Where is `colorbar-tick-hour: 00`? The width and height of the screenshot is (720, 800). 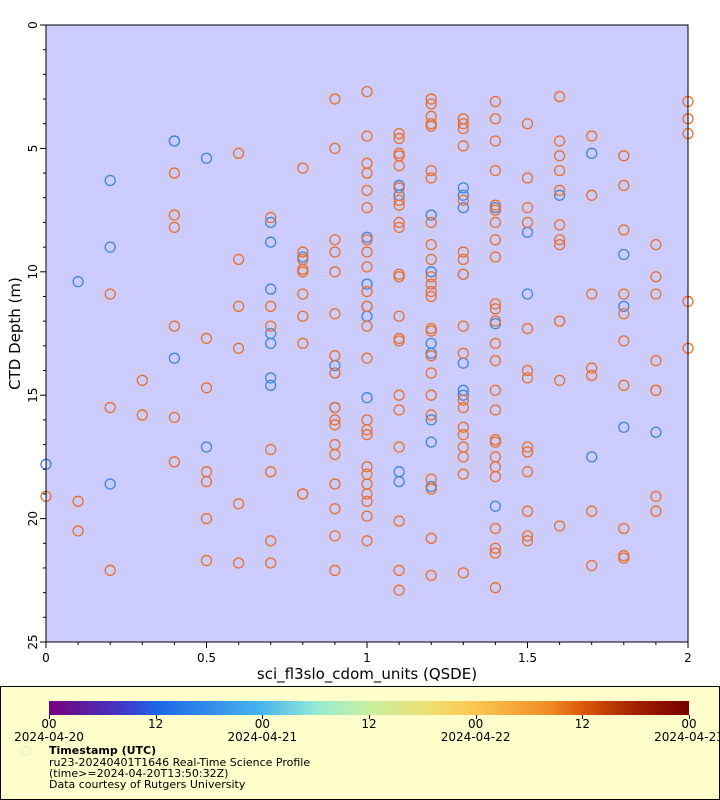
colorbar-tick-hour: 00 is located at coordinates (476, 724).